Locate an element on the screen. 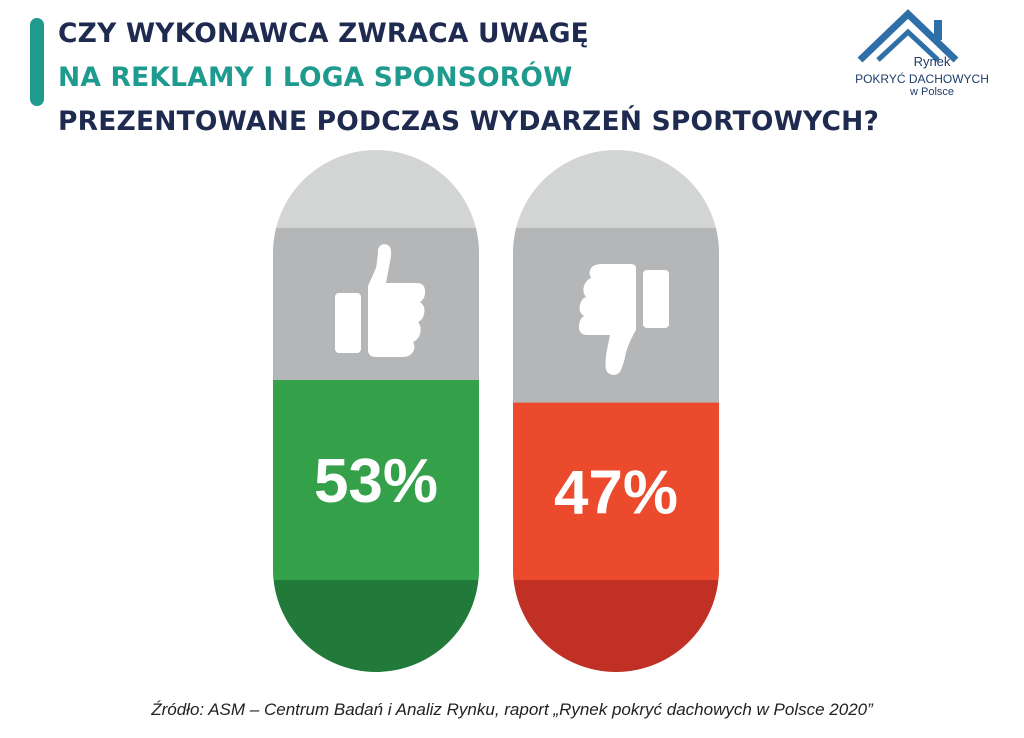 Image resolution: width=1024 pixels, height=738 pixels. data-label-no: 47% is located at coordinates (616, 492).